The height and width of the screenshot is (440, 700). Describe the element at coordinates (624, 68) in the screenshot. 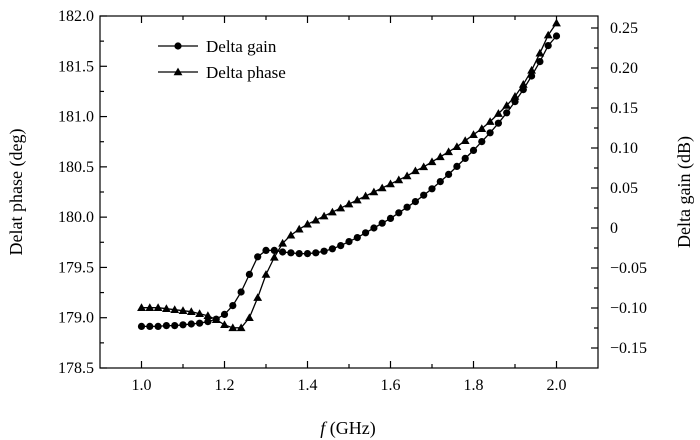

I see `y-right-tick-label: 0.20` at that location.